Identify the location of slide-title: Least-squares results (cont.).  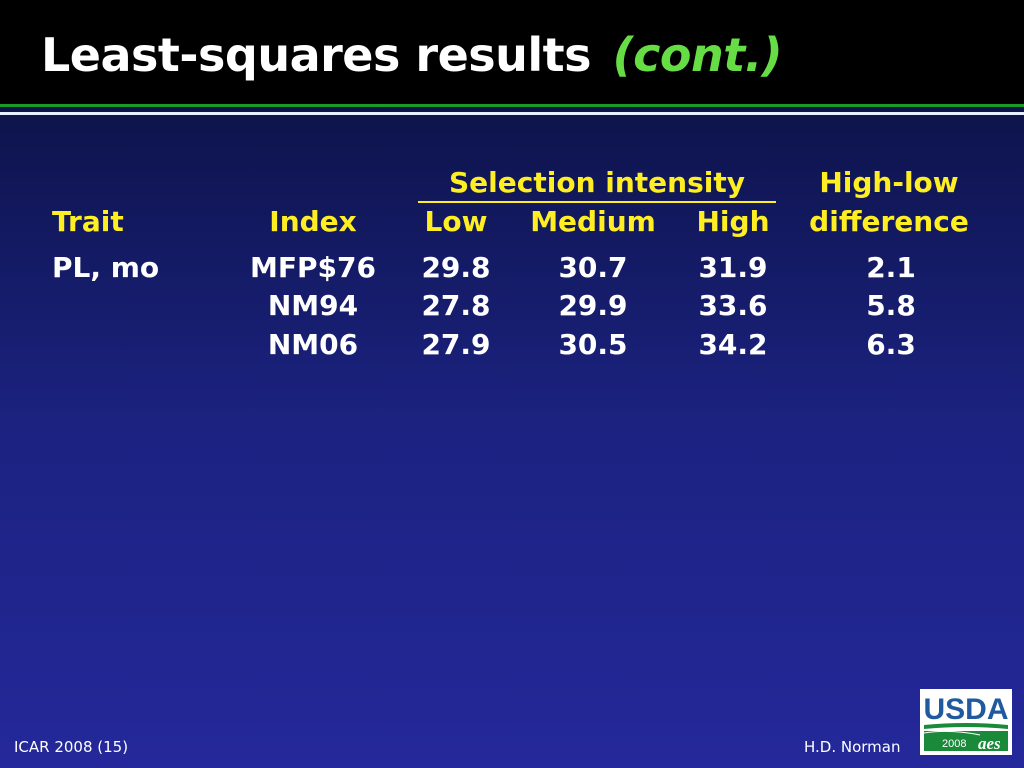
(412, 55).